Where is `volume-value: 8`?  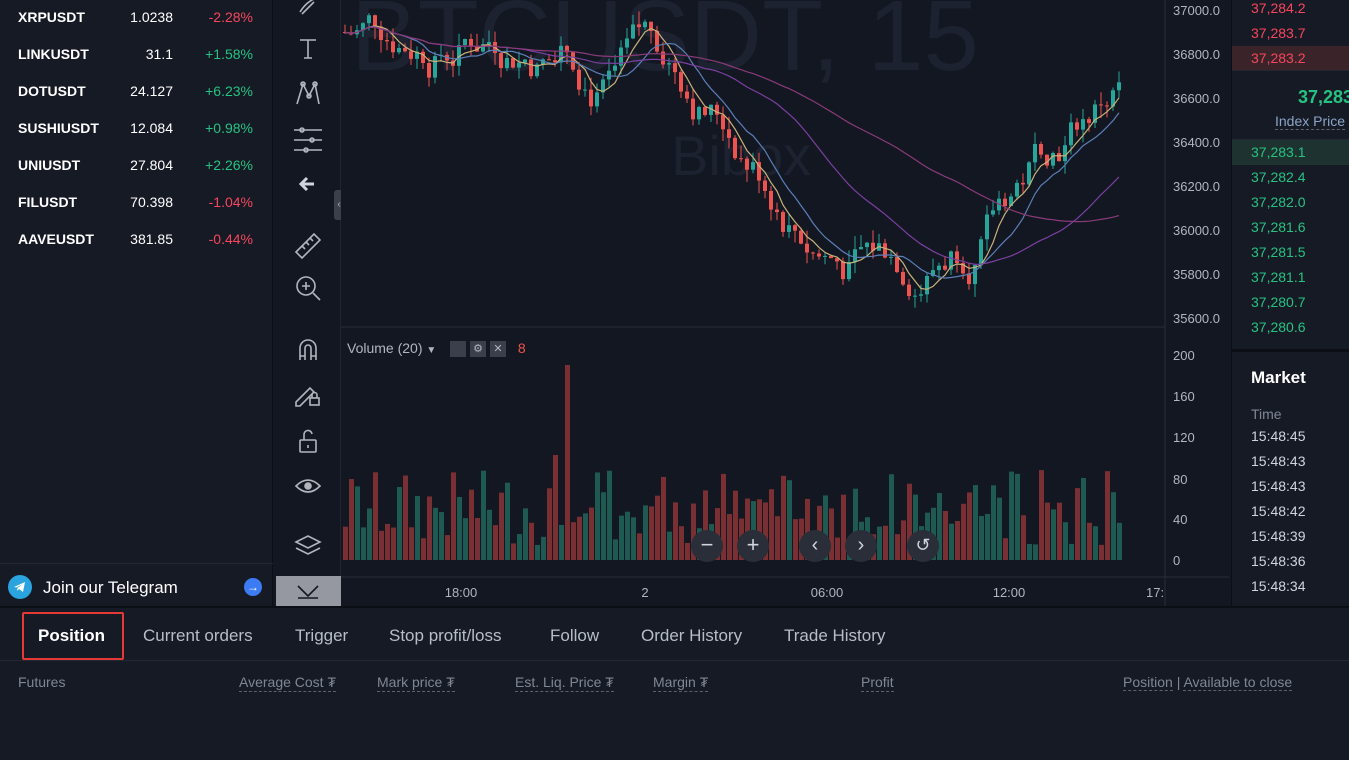
volume-value: 8 is located at coordinates (521, 348).